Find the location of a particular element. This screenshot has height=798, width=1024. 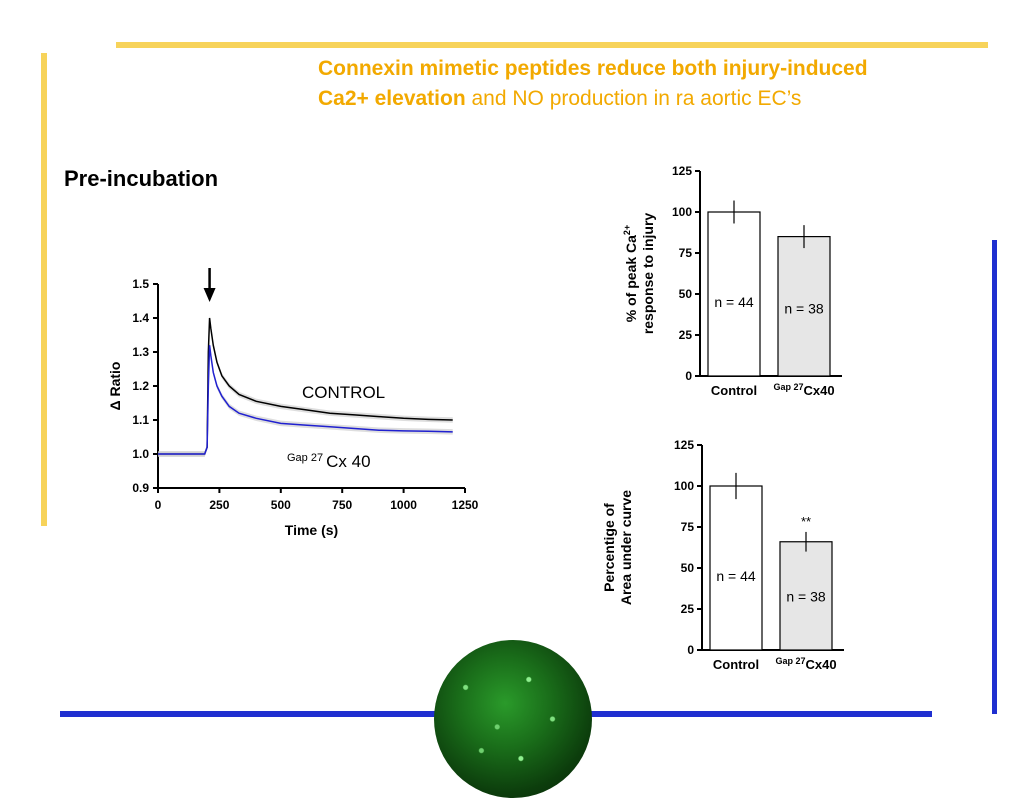

bar-chart-1-y-tick-label: 125 is located at coordinates (682, 171).